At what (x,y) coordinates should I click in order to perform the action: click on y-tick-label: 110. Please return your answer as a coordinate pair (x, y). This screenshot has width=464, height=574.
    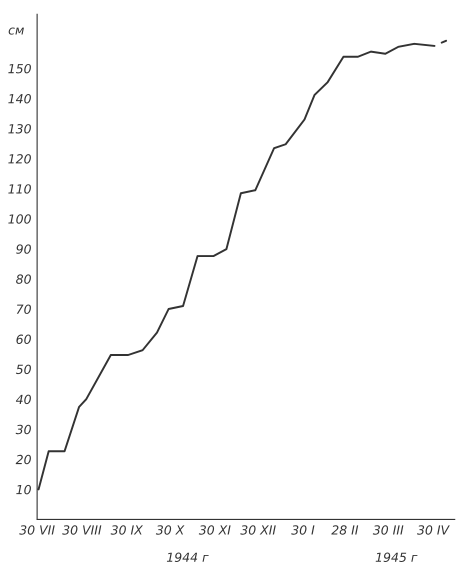
    Looking at the image, I should click on (19, 189).